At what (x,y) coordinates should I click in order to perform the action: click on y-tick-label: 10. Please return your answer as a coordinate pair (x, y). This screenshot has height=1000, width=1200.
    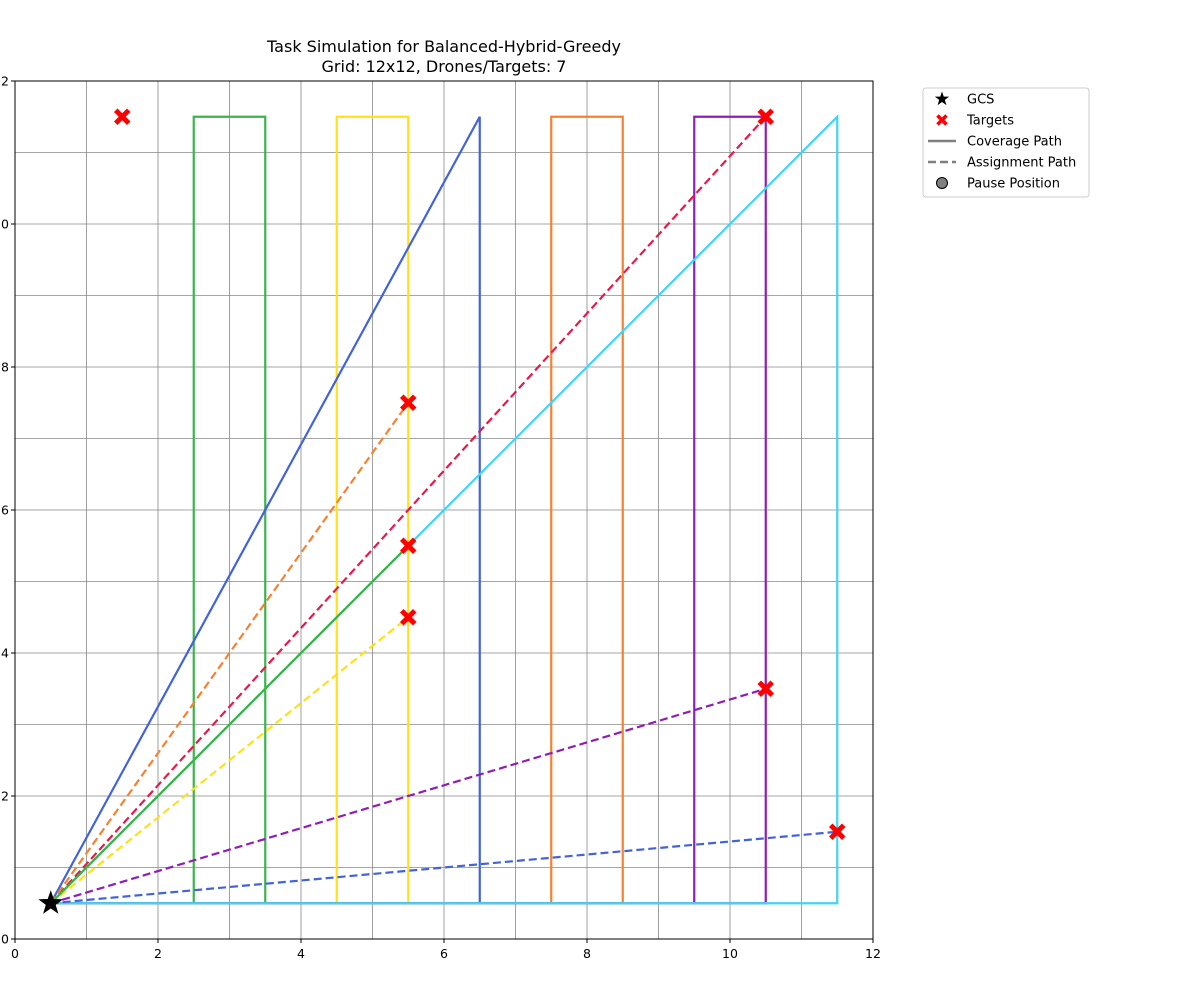
    Looking at the image, I should click on (4, 224).